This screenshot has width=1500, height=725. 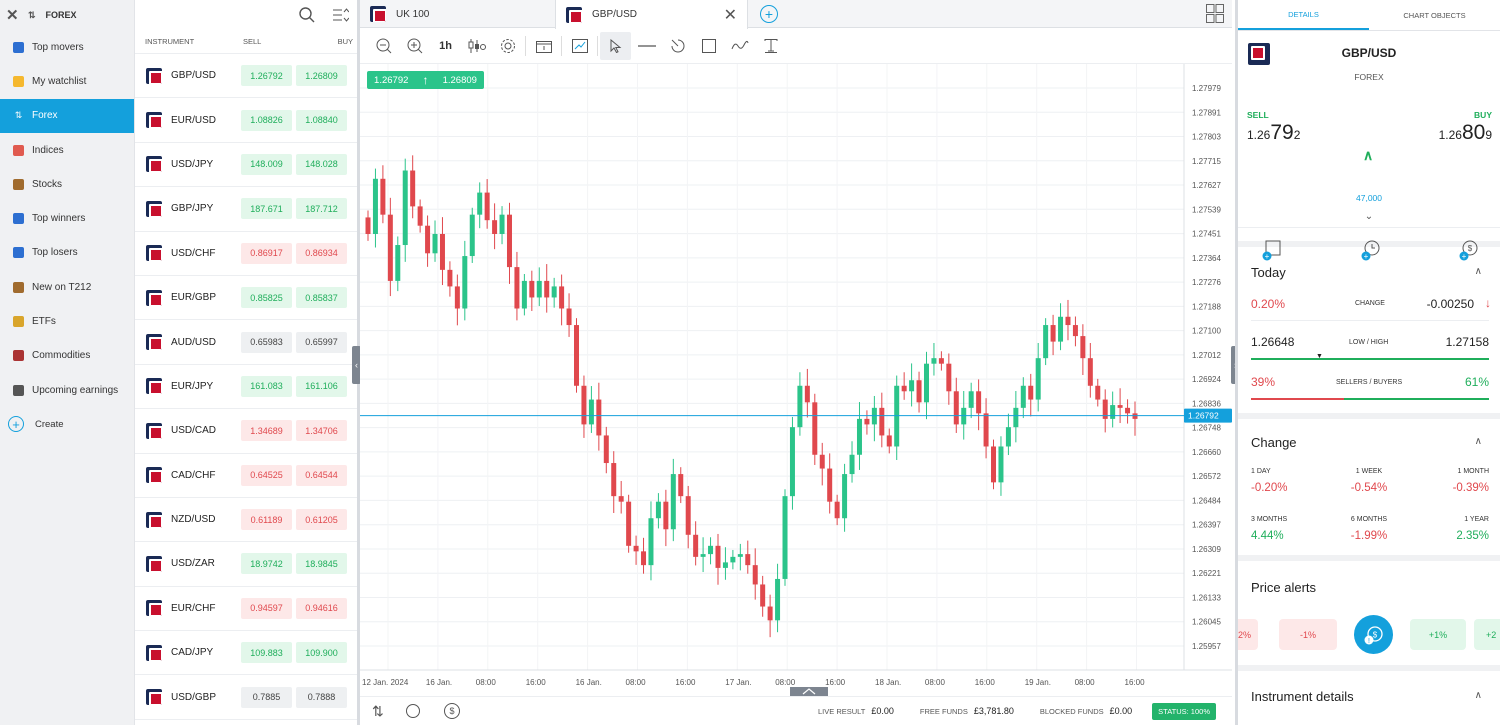 I want to click on sell-price-button: 161.083, so click(x=266, y=386).